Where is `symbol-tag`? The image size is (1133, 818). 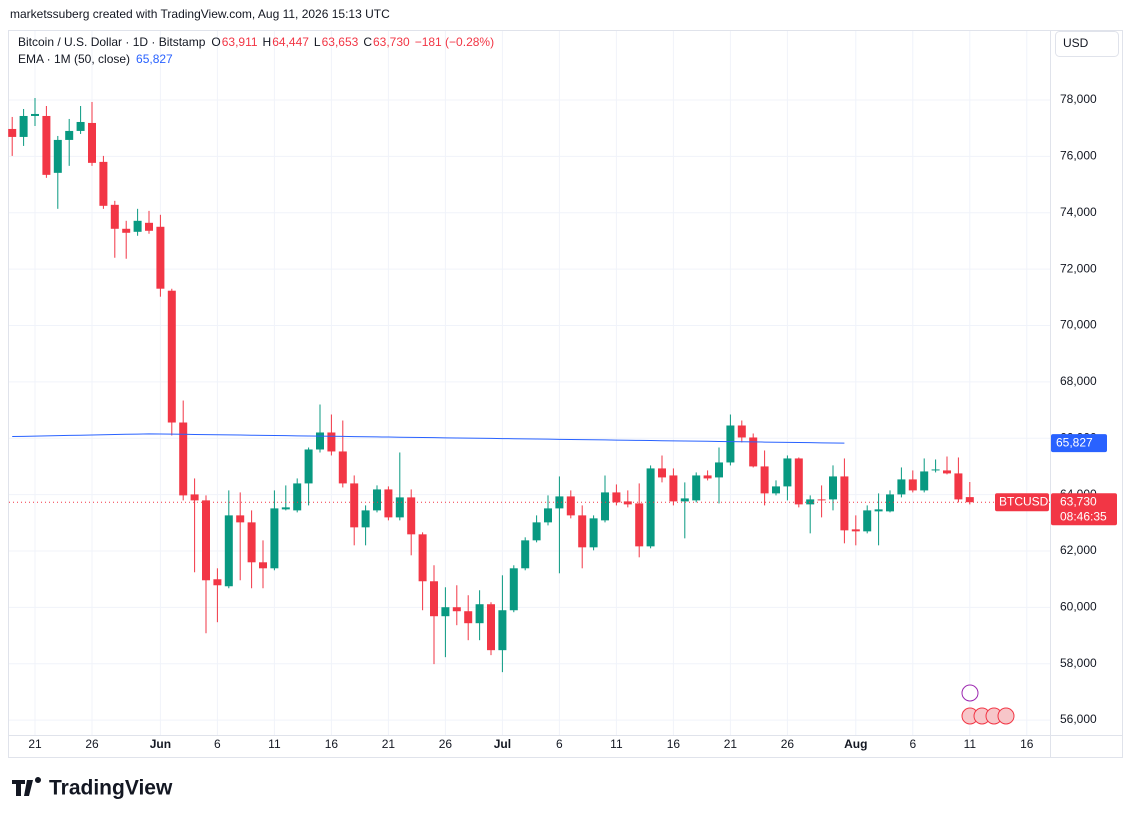 symbol-tag is located at coordinates (1022, 502).